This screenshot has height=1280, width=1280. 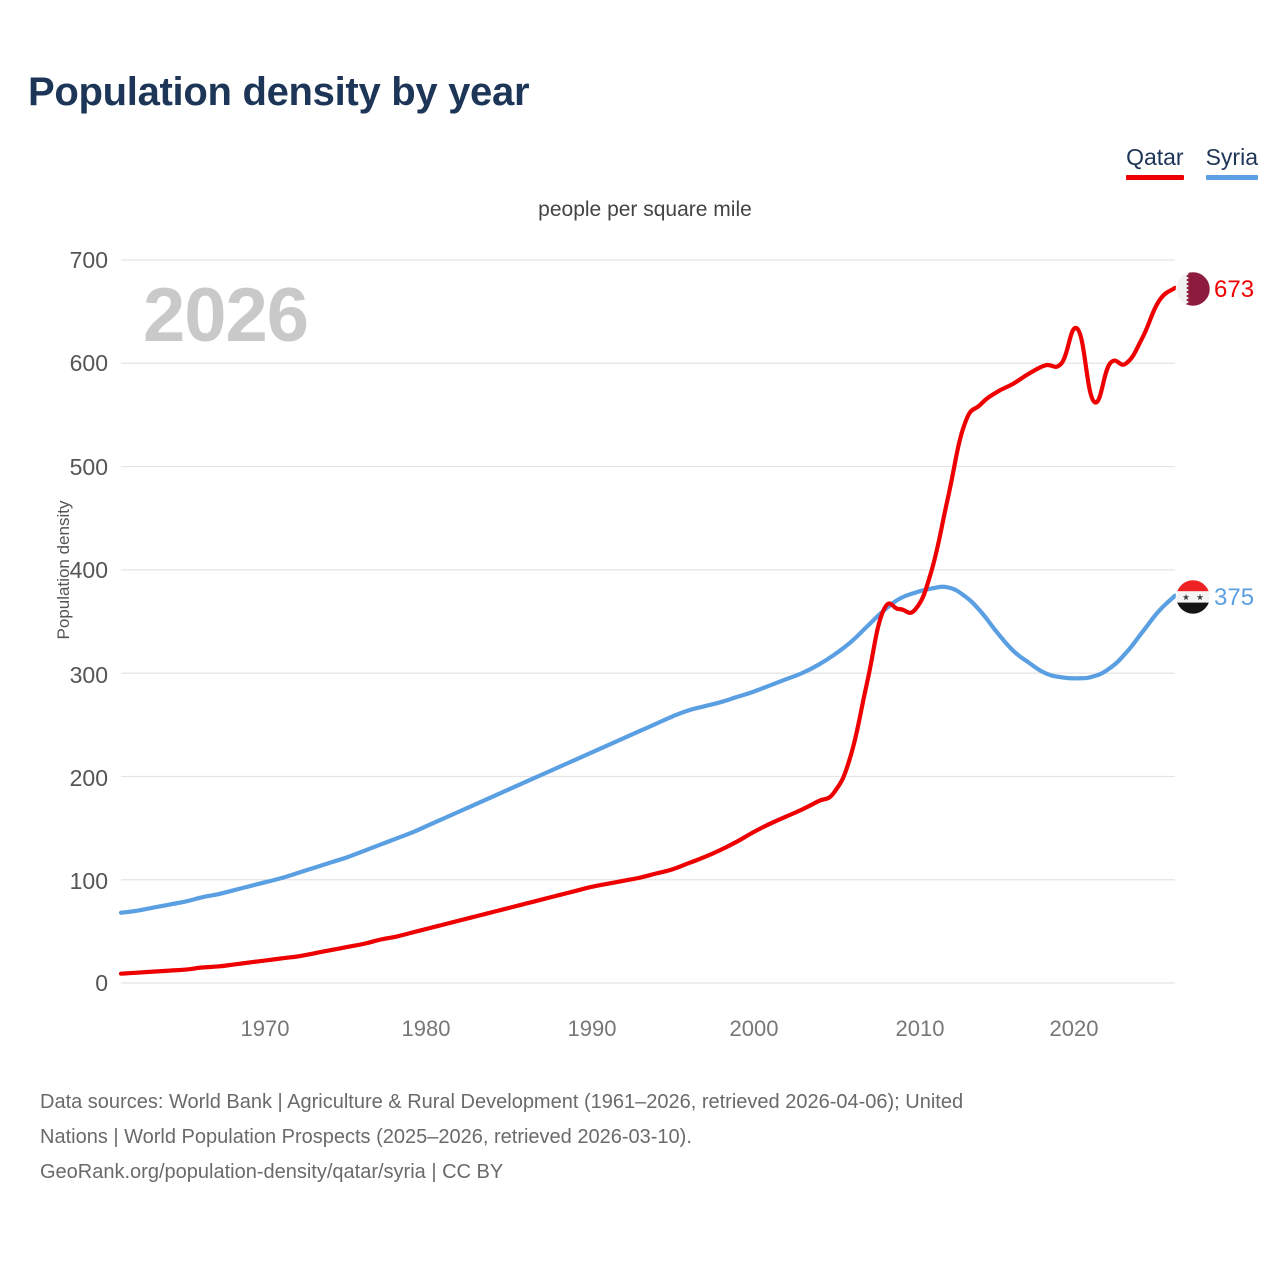 I want to click on x-tick-1990: 1990, so click(x=592, y=1028).